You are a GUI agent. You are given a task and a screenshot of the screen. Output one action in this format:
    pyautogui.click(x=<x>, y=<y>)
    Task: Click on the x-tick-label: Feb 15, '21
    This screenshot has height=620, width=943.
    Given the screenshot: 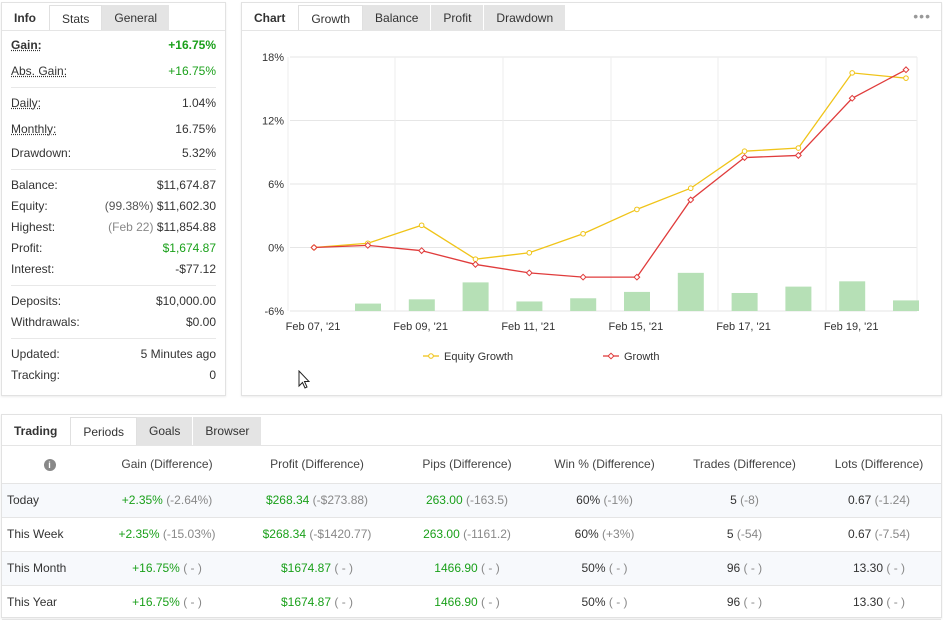 What is the action you would take?
    pyautogui.click(x=636, y=327)
    